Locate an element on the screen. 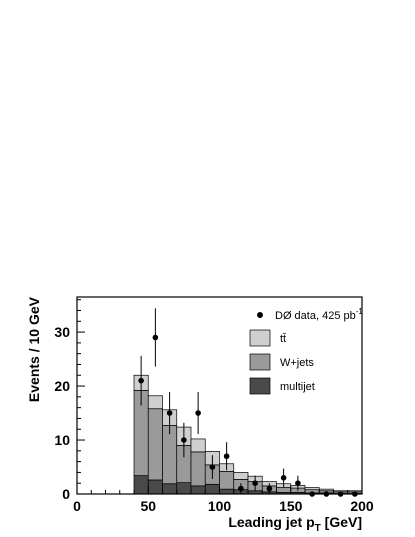 Image resolution: width=415 pixels, height=537 pixels. histogram-bin-tt--4 is located at coordinates (198, 445).